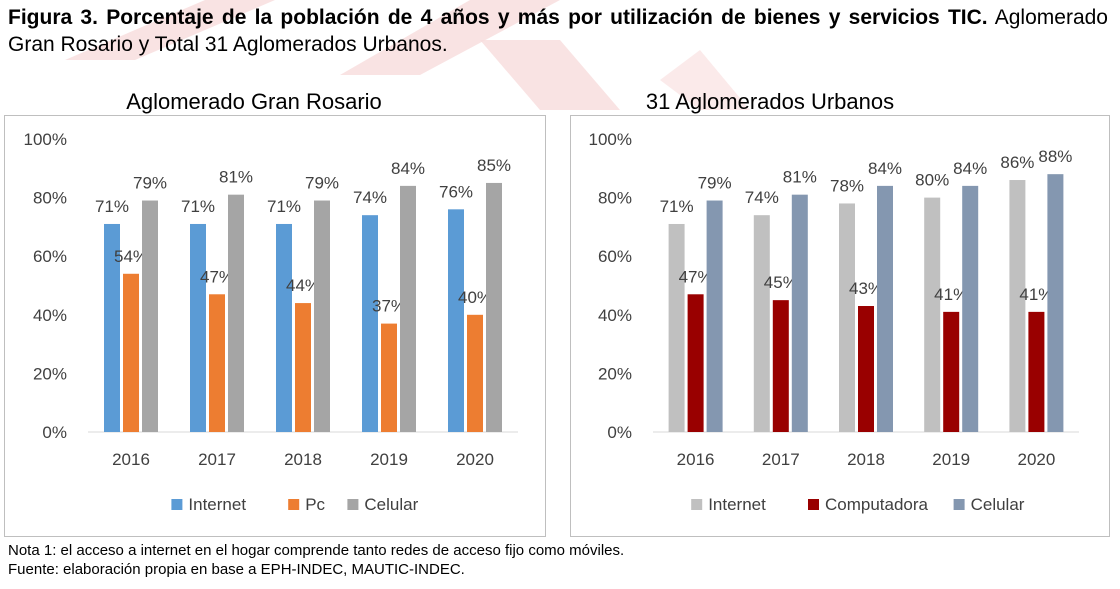  Describe the element at coordinates (131, 256) in the screenshot. I see `data-label-pc-2016: 54%` at that location.